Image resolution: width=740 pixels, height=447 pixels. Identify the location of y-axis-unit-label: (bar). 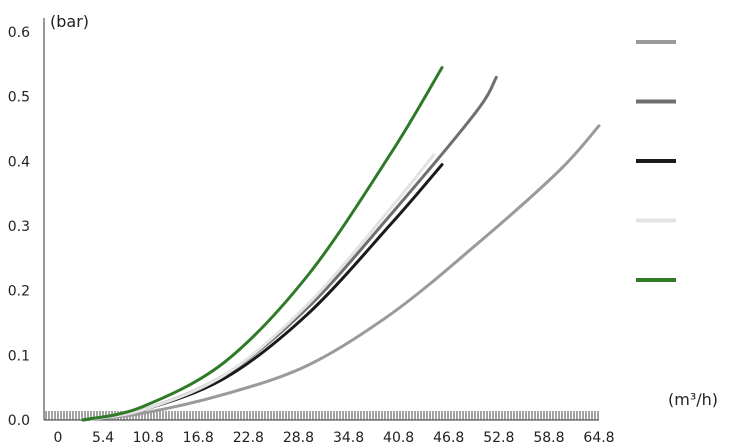
(69, 21).